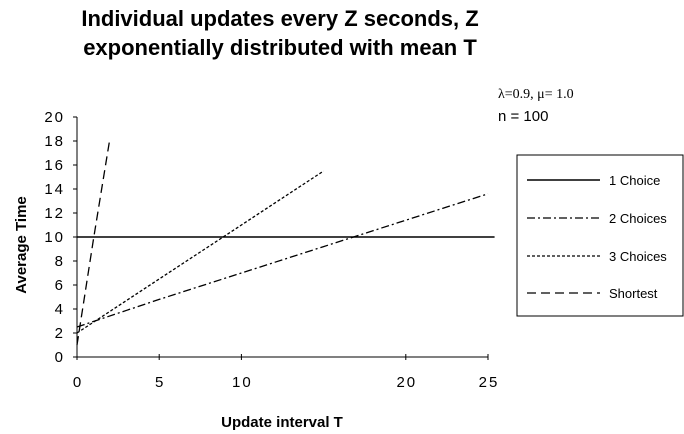  What do you see at coordinates (634, 180) in the screenshot?
I see `legend-label-1: 1 Choice` at bounding box center [634, 180].